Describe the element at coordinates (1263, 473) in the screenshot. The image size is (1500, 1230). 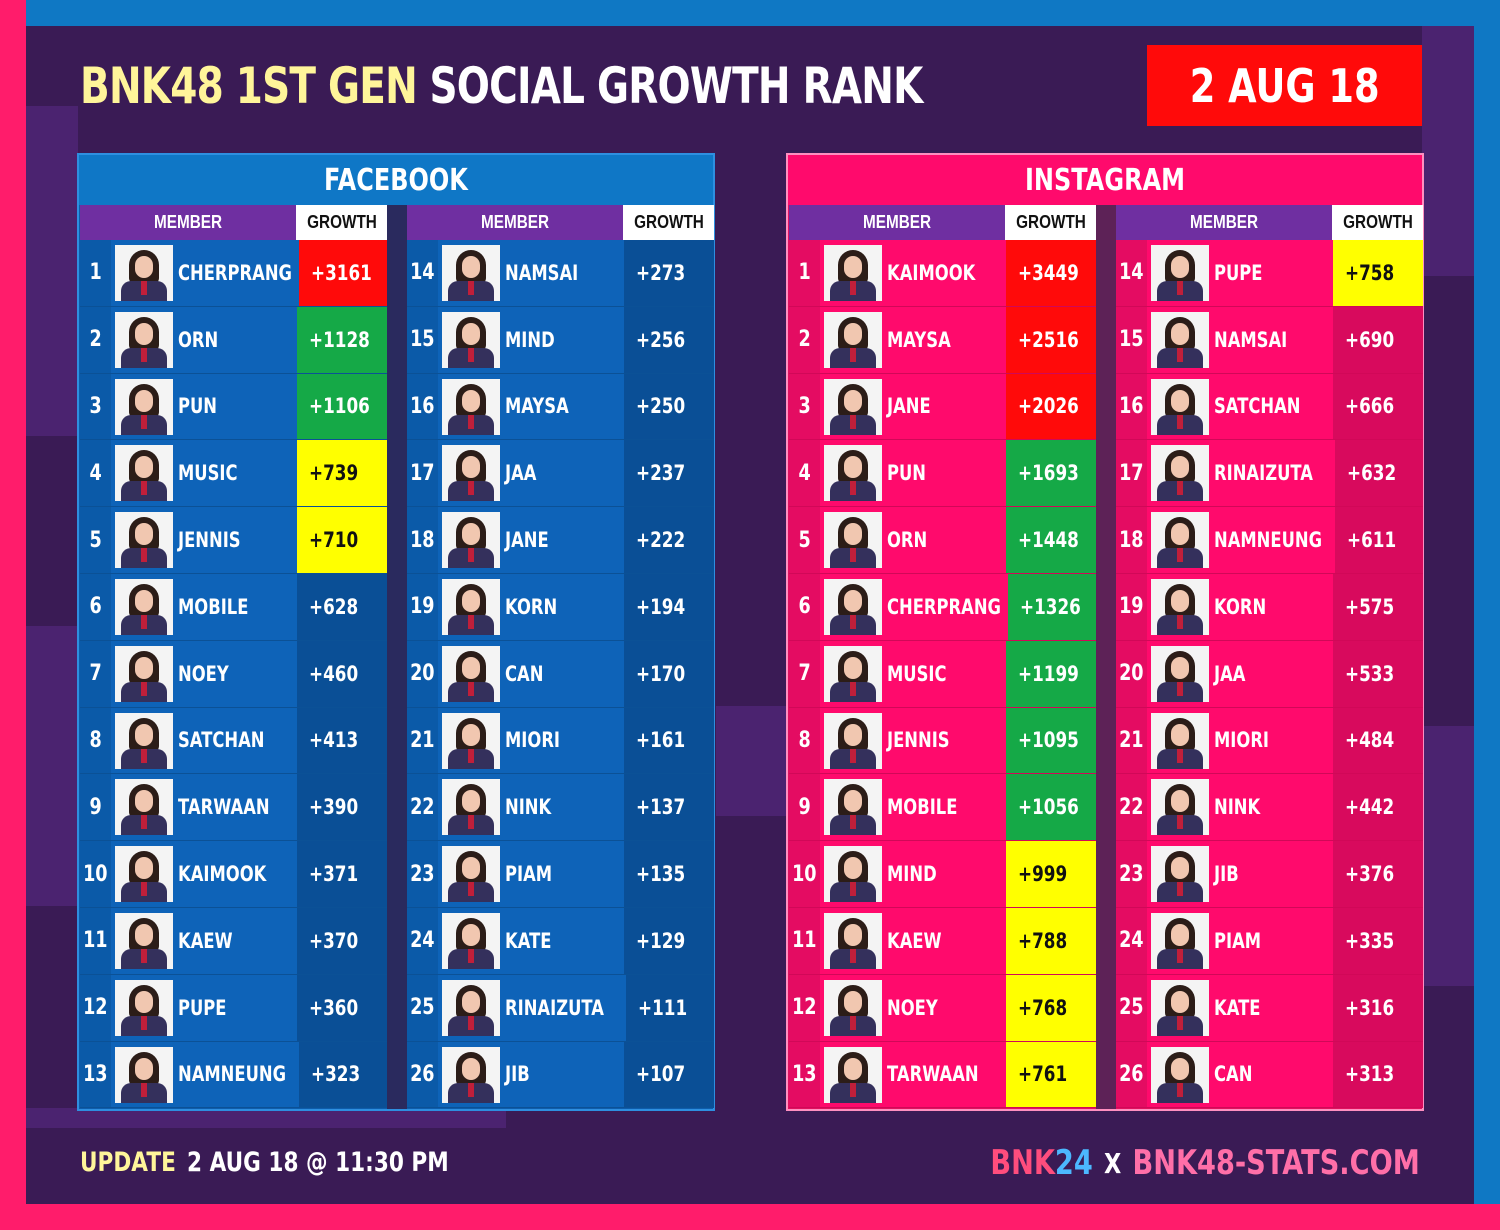
I see `member-name: RINAIZUTA` at that location.